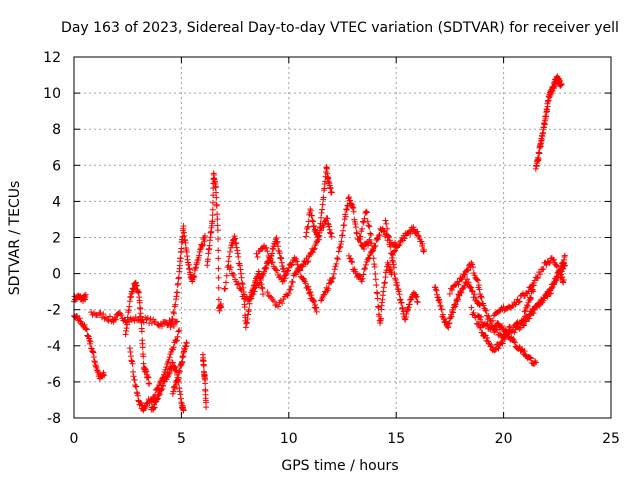 The width and height of the screenshot is (640, 480). What do you see at coordinates (214, 242) in the screenshot?
I see `series-arc-j` at bounding box center [214, 242].